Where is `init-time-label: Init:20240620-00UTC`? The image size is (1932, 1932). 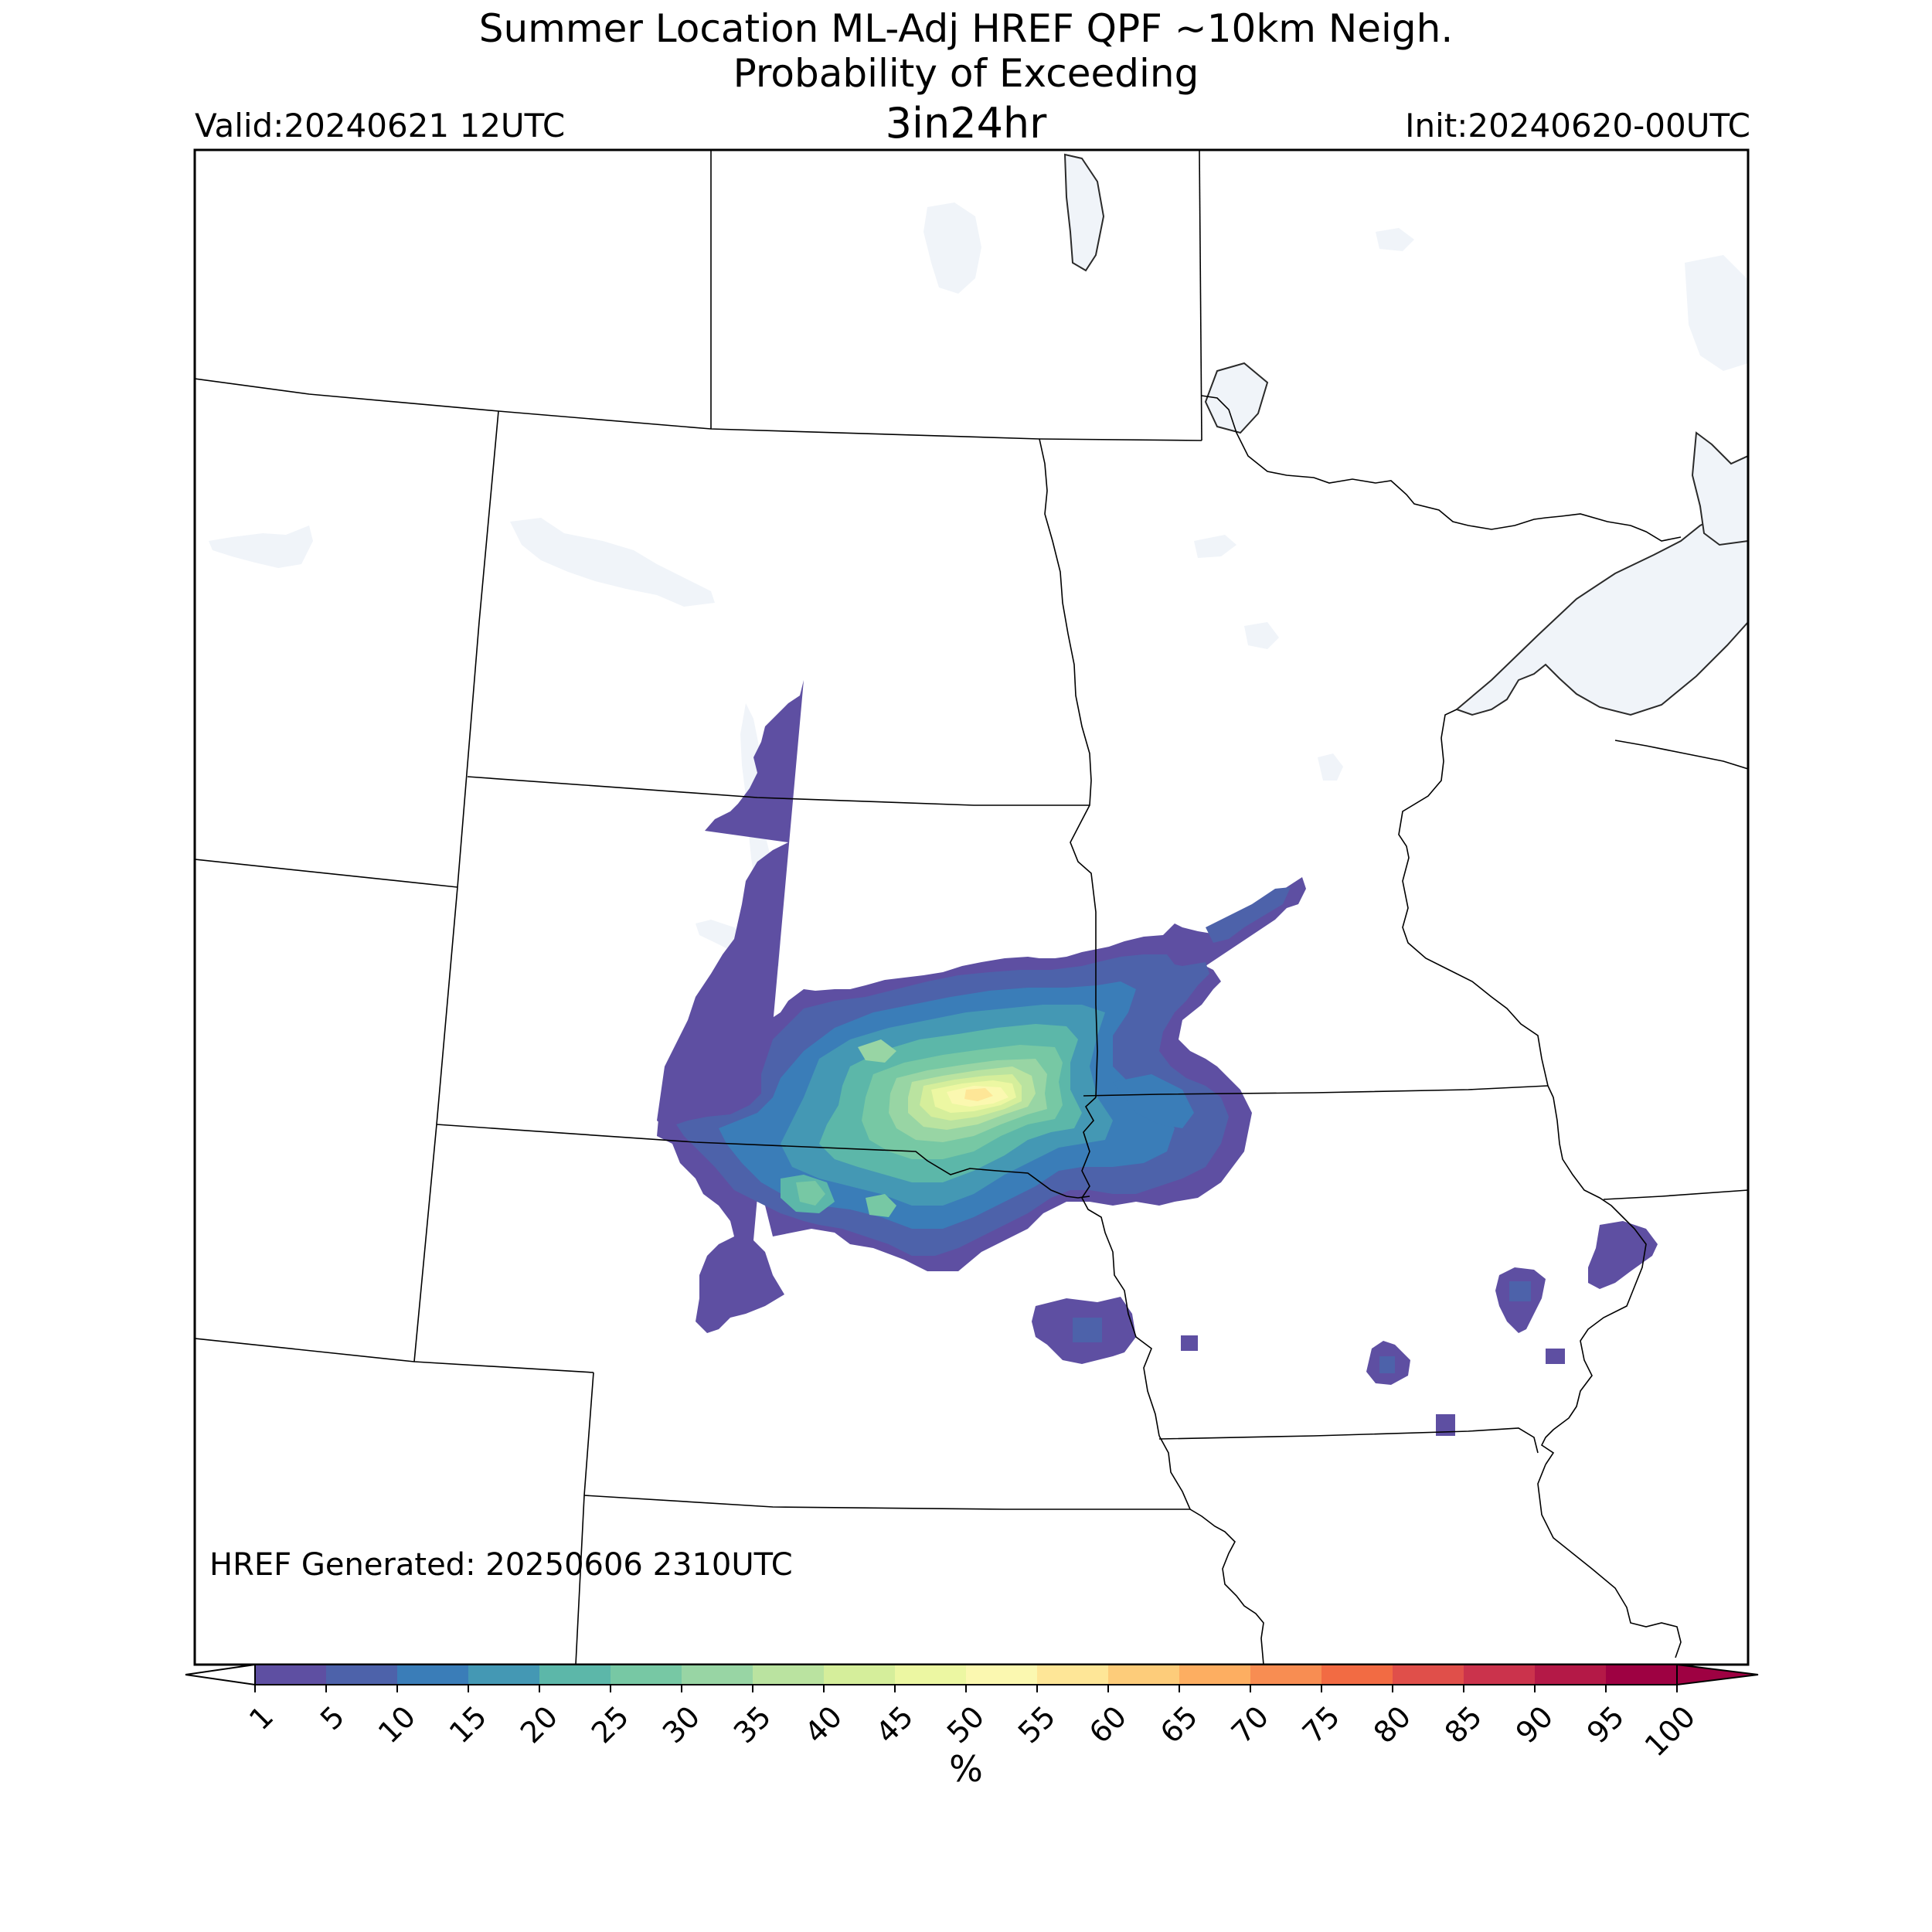 init-time-label: Init:20240620-00UTC is located at coordinates (1577, 126).